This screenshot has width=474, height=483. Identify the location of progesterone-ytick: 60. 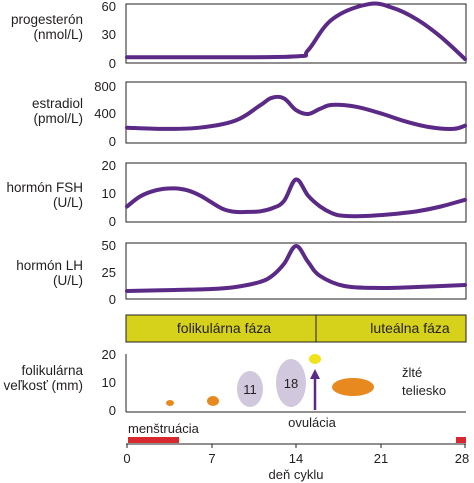
(109, 7).